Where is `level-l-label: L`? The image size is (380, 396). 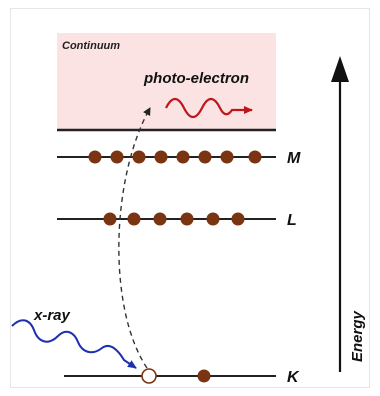 level-l-label: L is located at coordinates (292, 220).